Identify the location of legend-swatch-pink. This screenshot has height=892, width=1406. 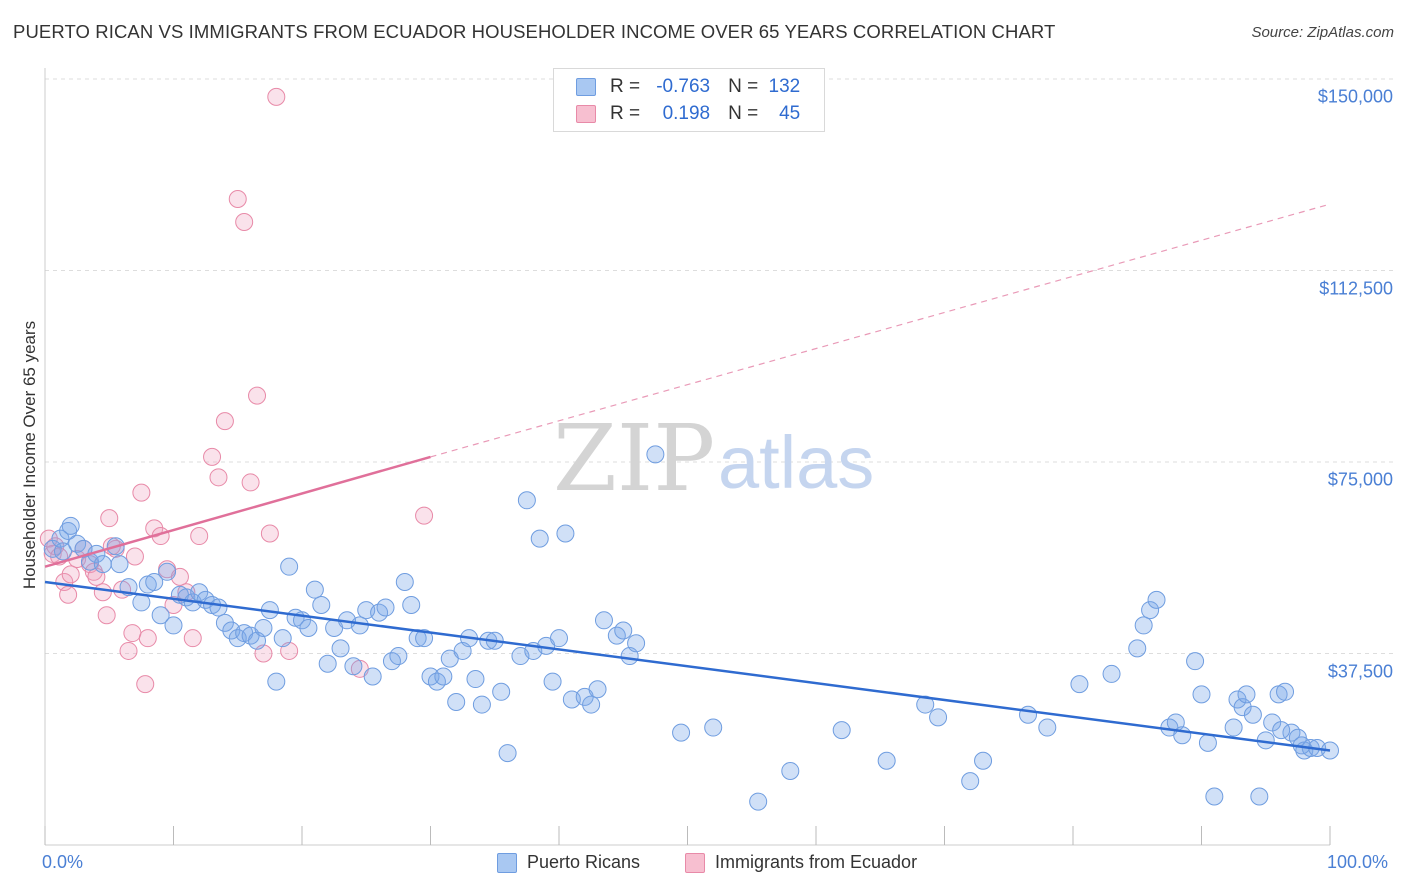
(695, 862).